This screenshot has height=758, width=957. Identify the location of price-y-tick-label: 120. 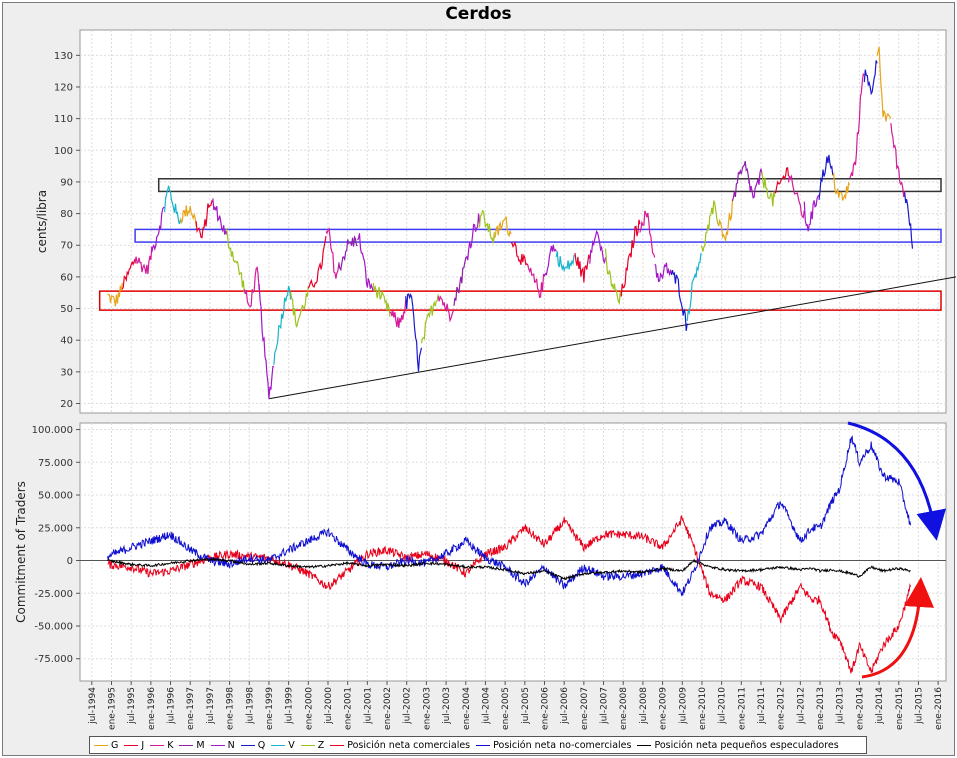
(63, 87).